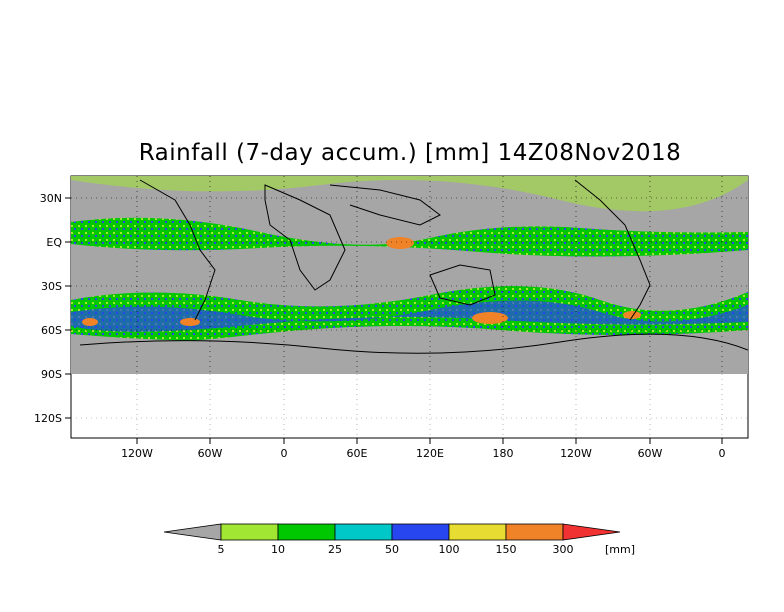 The height and width of the screenshot is (612, 784). What do you see at coordinates (449, 549) in the screenshot?
I see `colorbar-label: 100` at bounding box center [449, 549].